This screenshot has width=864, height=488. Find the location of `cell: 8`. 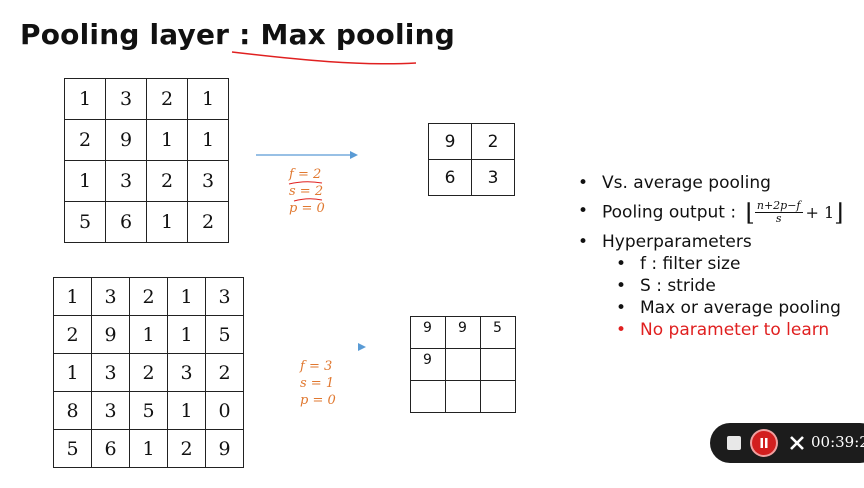

cell: 8 is located at coordinates (73, 411).